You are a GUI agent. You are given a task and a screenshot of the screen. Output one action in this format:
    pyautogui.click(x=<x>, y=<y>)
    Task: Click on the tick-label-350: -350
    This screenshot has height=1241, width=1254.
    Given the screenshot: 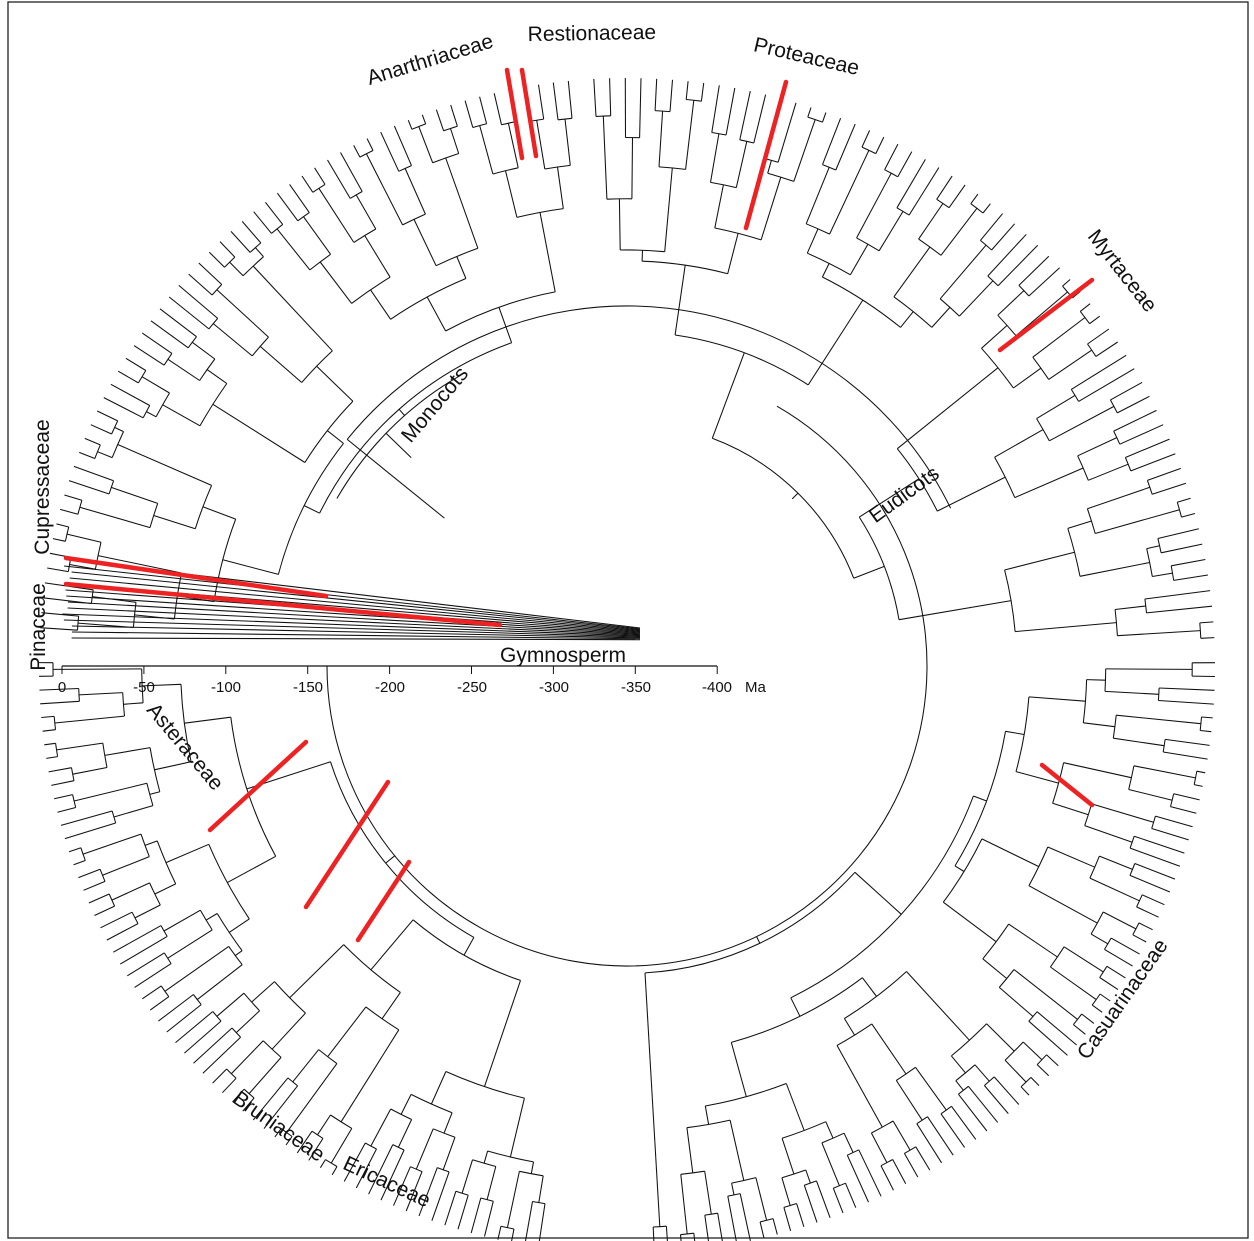 What is the action you would take?
    pyautogui.click(x=636, y=687)
    